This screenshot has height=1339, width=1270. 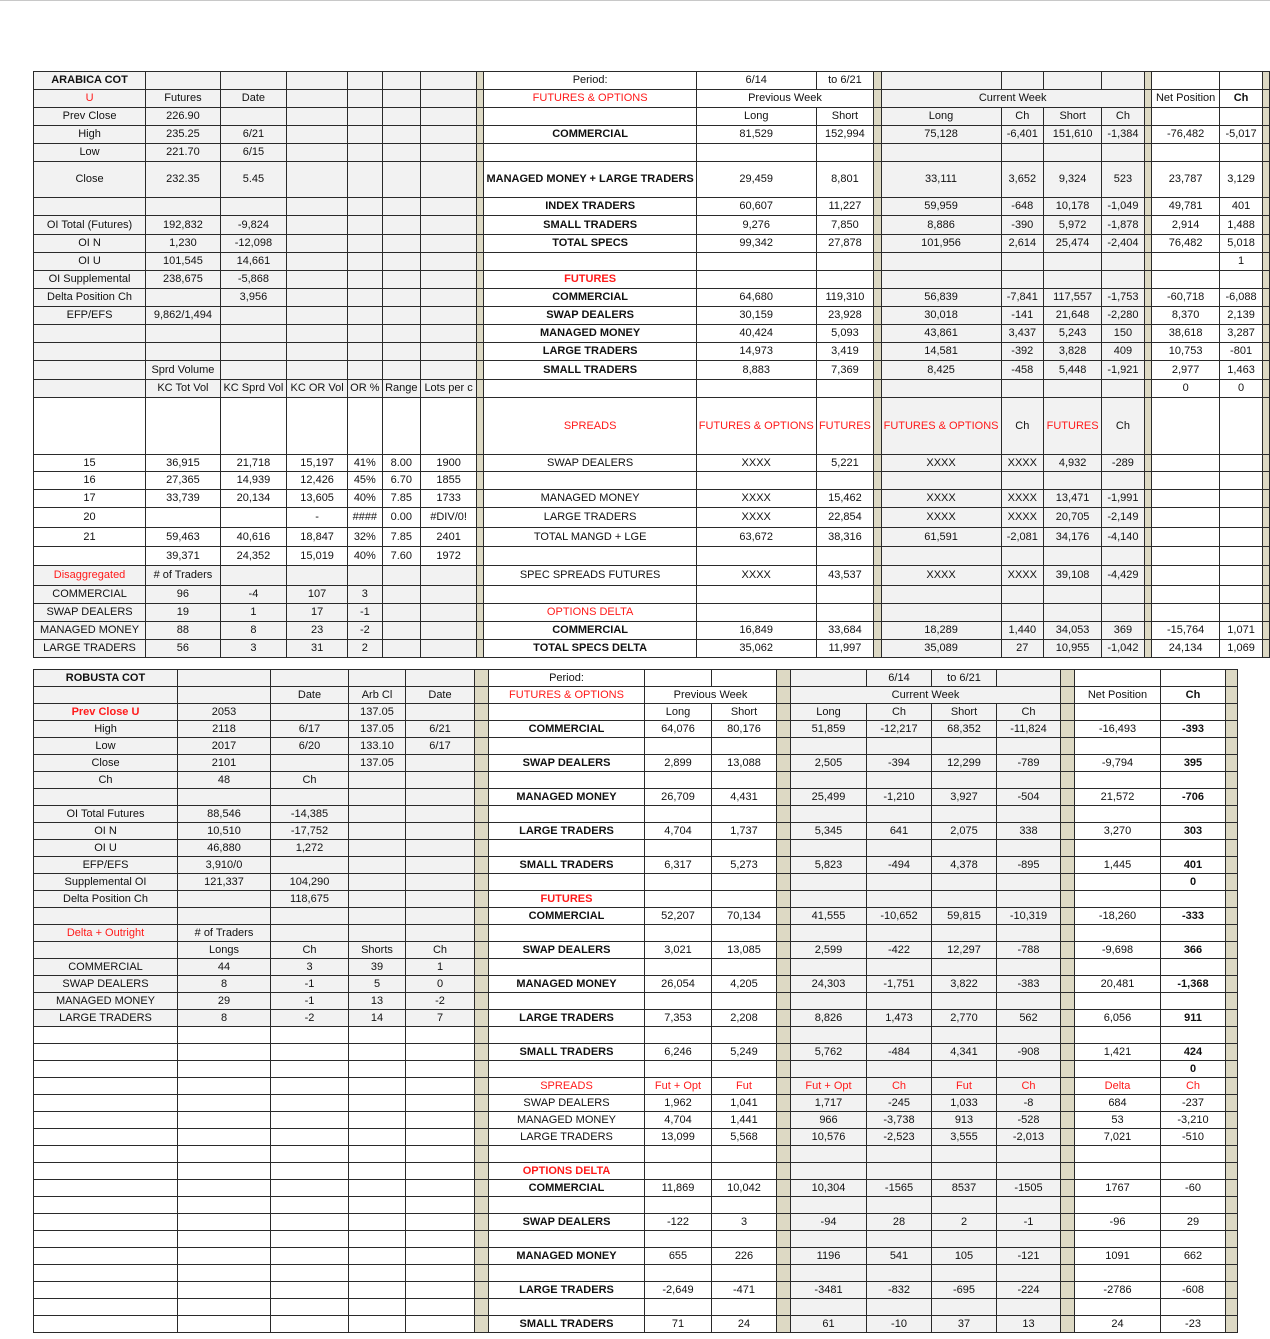 I want to click on value-cell: 2,599, so click(x=828, y=950).